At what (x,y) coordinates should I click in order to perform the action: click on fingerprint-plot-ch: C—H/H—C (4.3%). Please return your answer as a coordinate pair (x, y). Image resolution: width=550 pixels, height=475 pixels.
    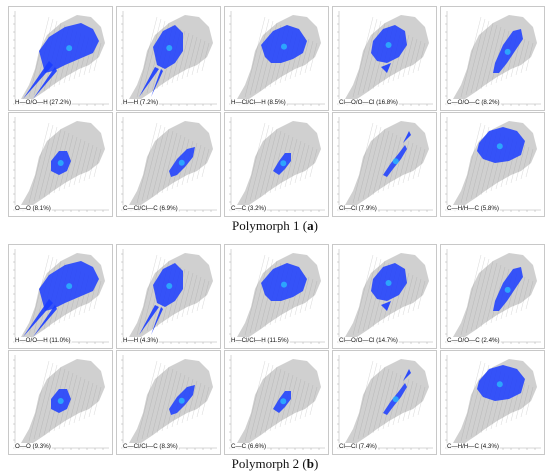
    Looking at the image, I should click on (492, 402).